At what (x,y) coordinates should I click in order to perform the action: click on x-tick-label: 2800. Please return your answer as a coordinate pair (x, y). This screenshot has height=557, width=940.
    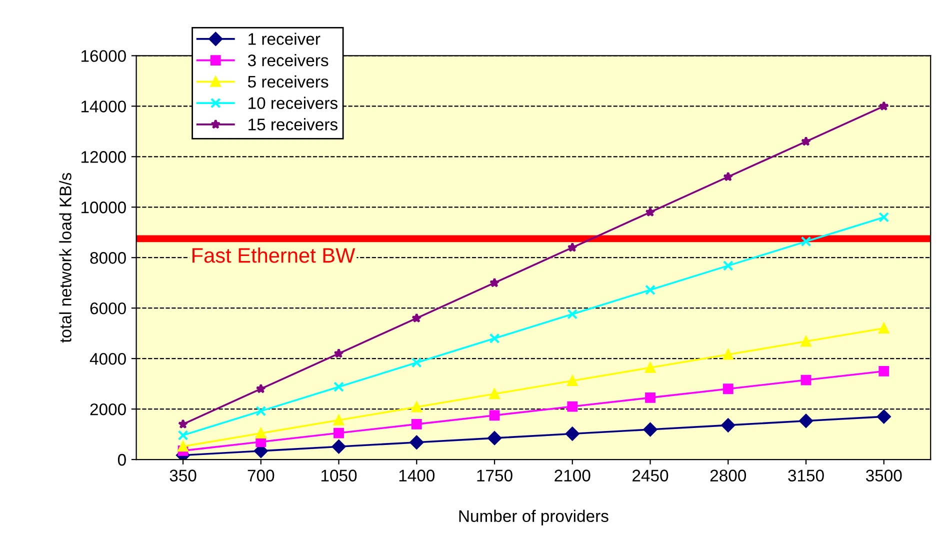
    Looking at the image, I should click on (728, 476).